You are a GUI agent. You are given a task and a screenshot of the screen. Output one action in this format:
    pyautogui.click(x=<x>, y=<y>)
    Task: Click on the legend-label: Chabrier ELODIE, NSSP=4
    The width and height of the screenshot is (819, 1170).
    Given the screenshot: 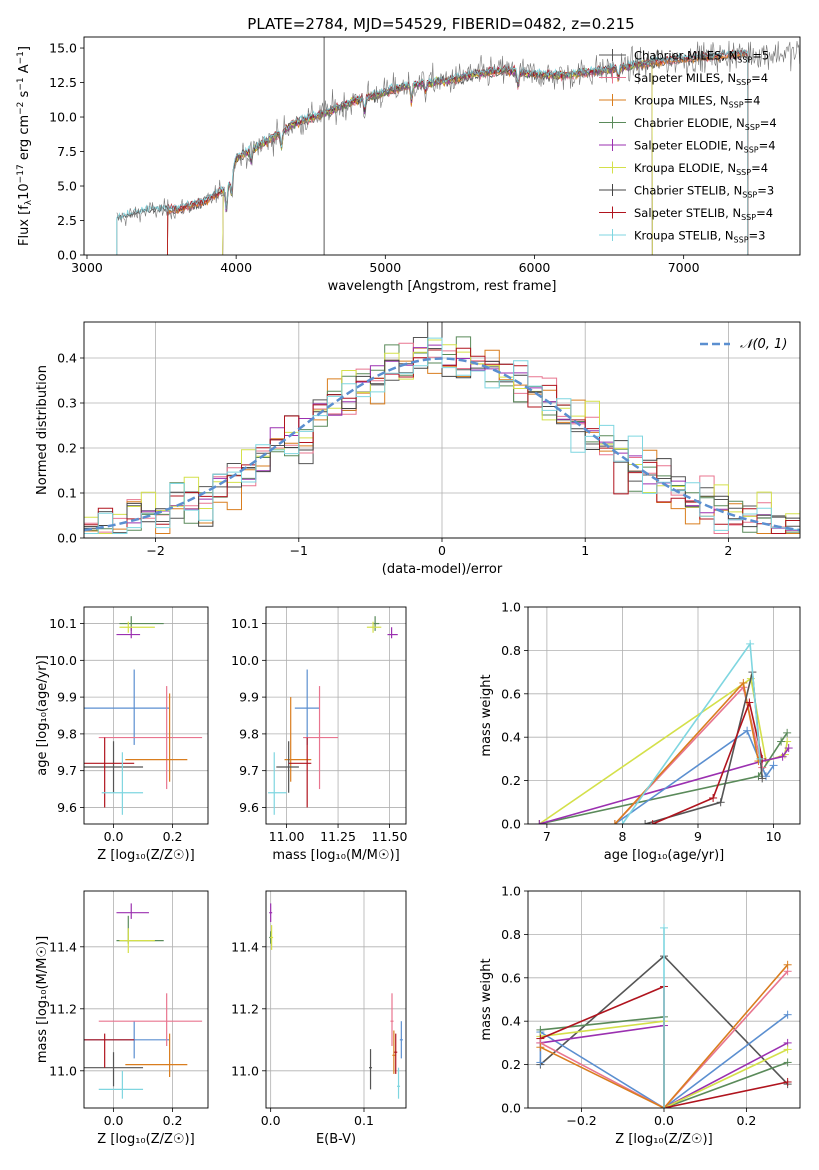 What is the action you would take?
    pyautogui.click(x=705, y=124)
    